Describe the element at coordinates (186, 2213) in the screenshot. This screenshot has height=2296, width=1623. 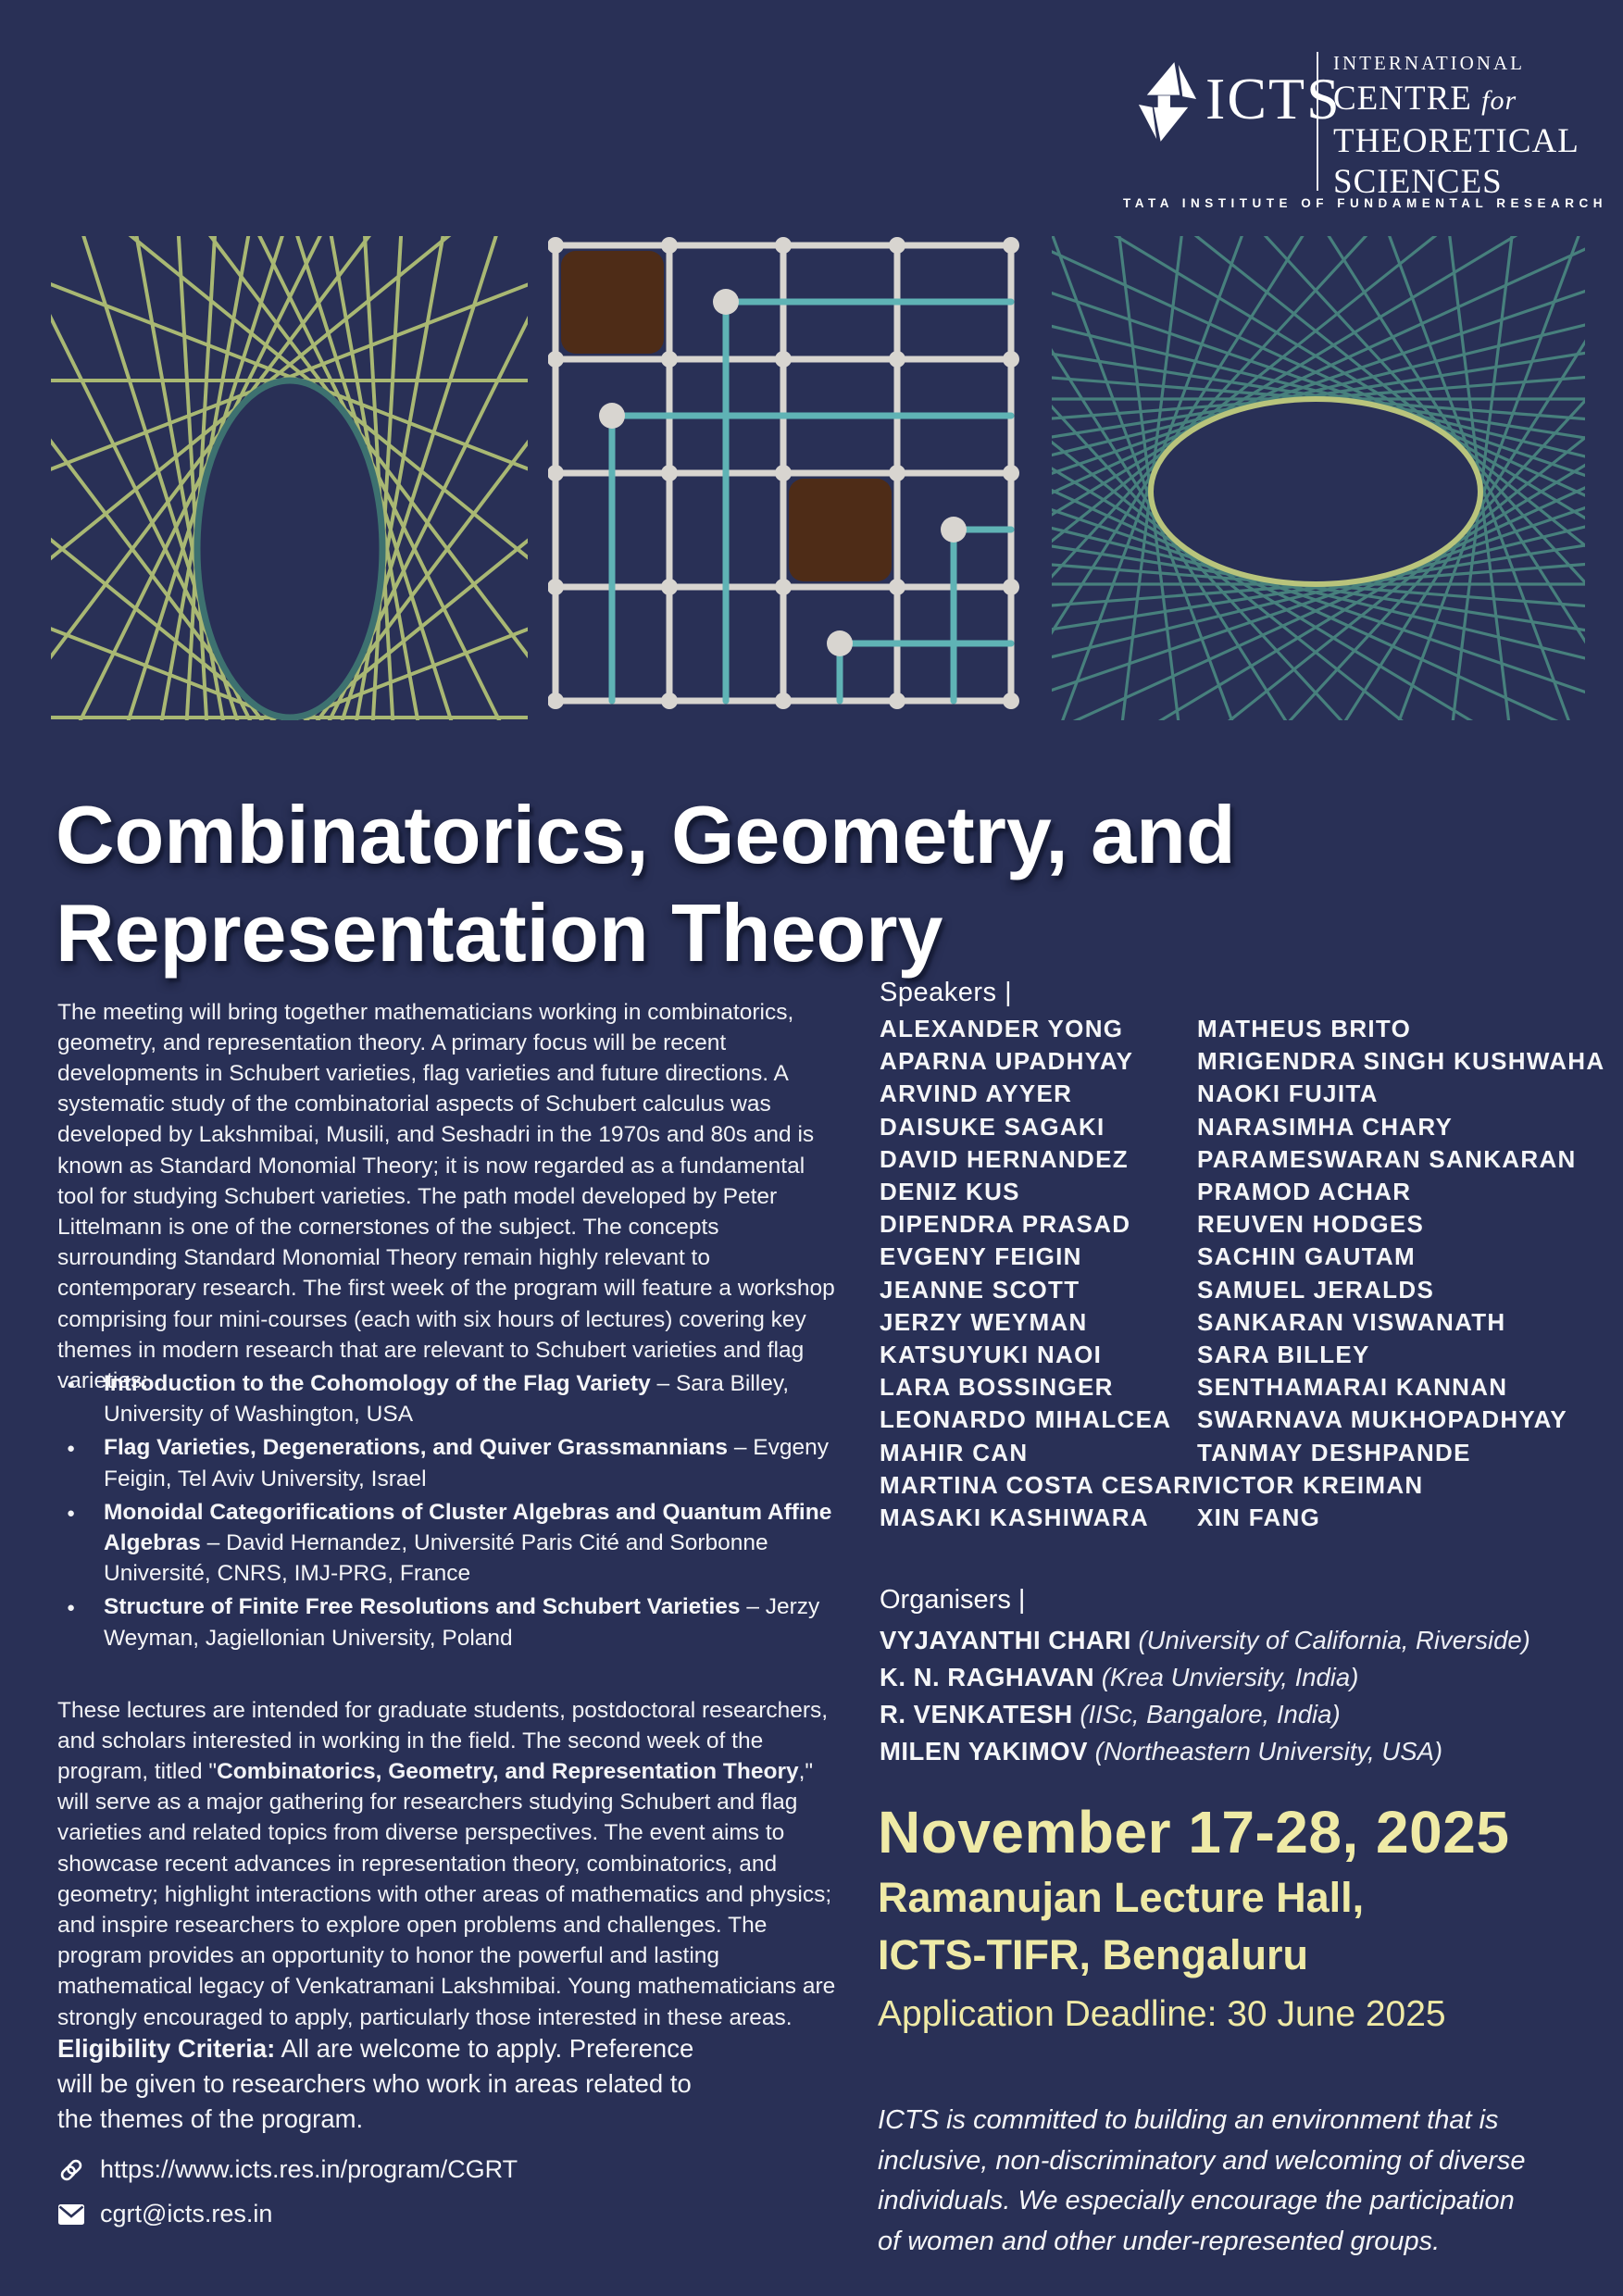
I see `email-address: cgrt@icts.res.in` at that location.